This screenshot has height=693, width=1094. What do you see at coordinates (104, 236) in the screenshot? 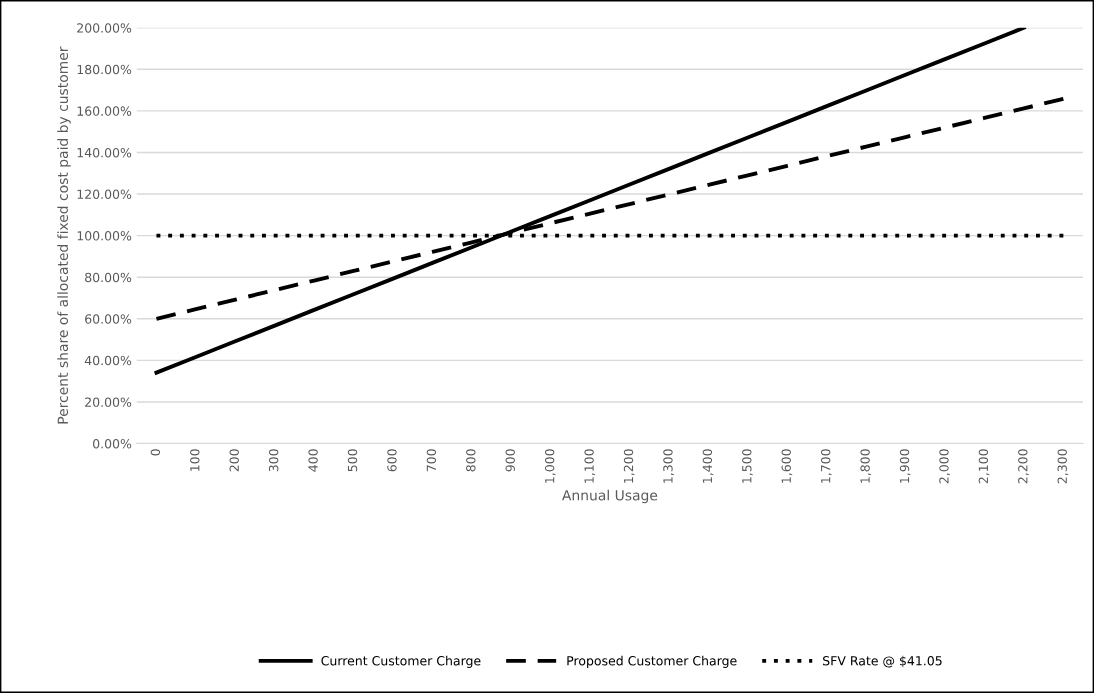
I see `y-tick-label: 100.00%` at bounding box center [104, 236].